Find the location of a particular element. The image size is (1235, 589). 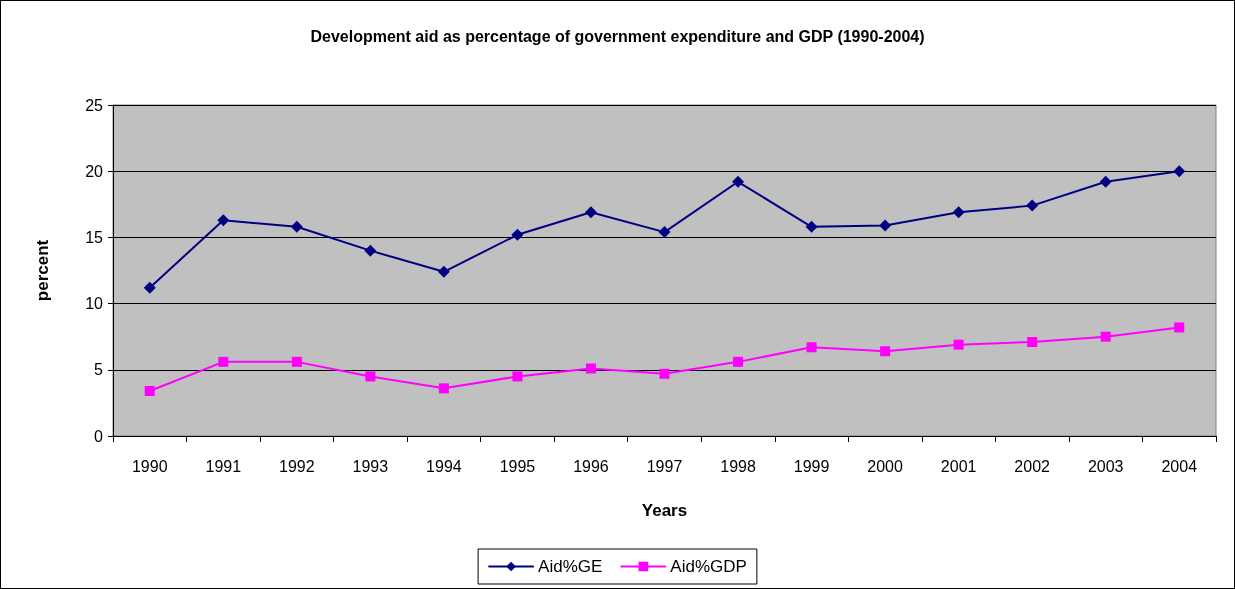

x-tick-label: 2004 is located at coordinates (1179, 466).